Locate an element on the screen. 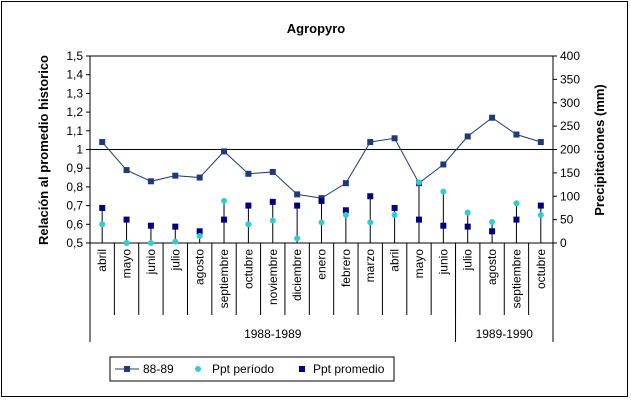 The image size is (631, 400). y-tick-label: 0,9 is located at coordinates (74, 168).